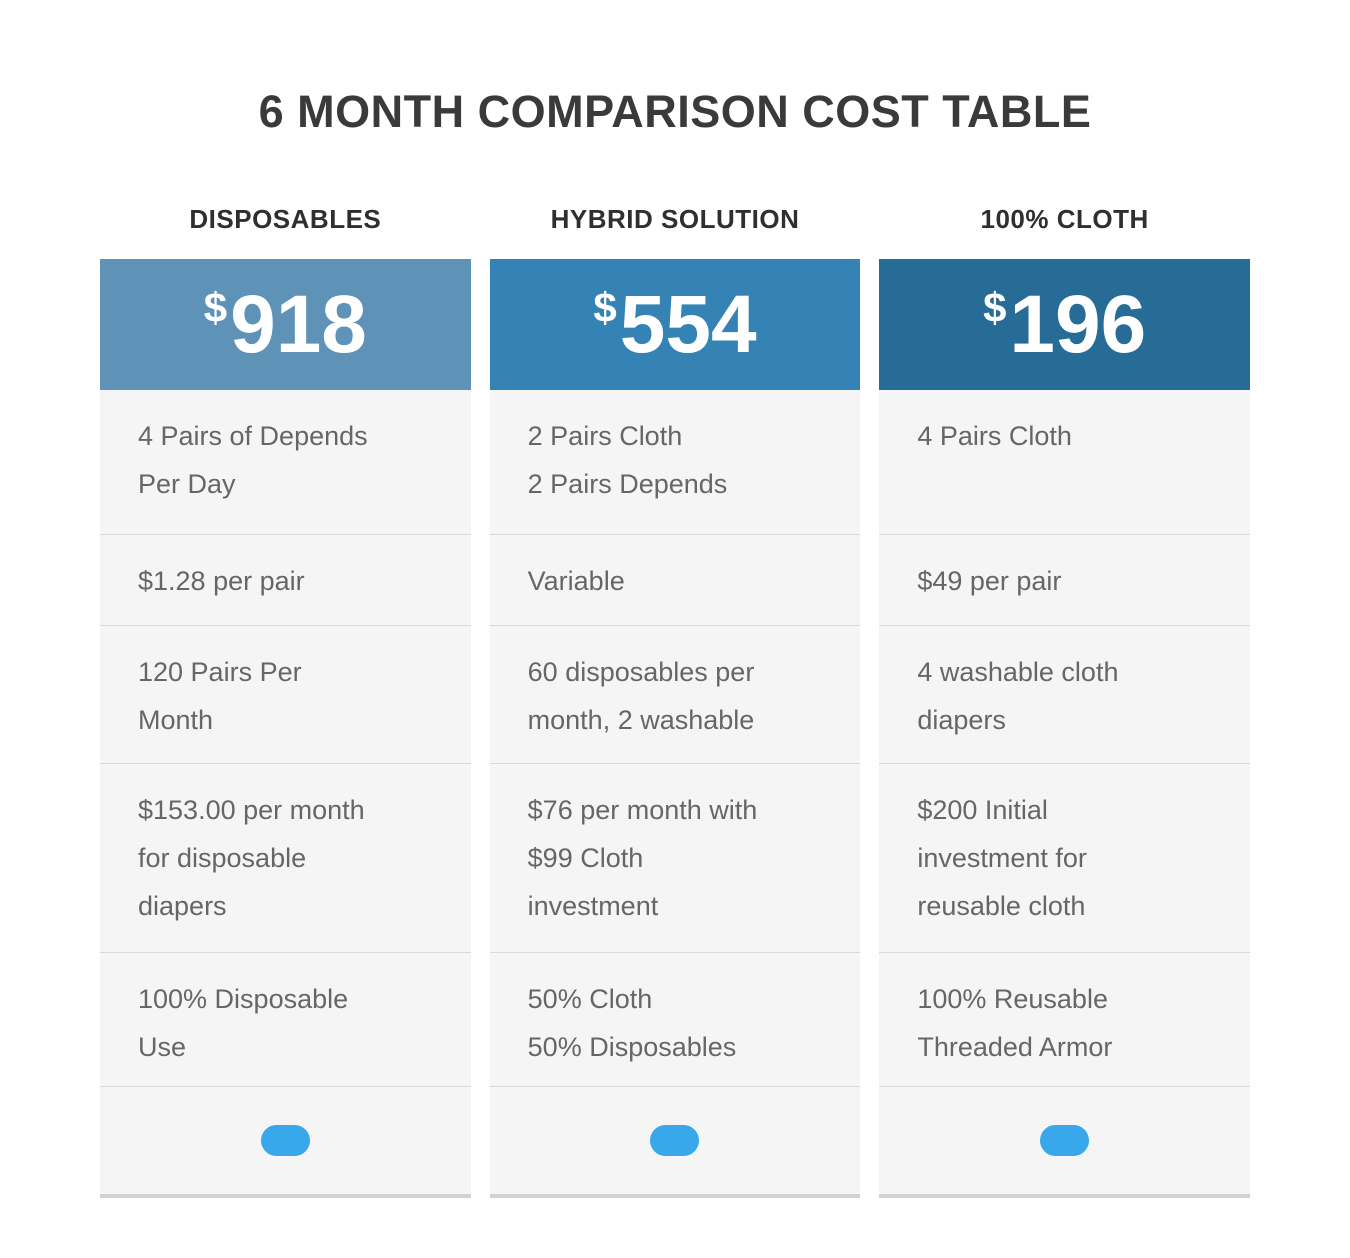  Describe the element at coordinates (285, 695) in the screenshot. I see `feature-row: 120 Pairs Per Month` at that location.